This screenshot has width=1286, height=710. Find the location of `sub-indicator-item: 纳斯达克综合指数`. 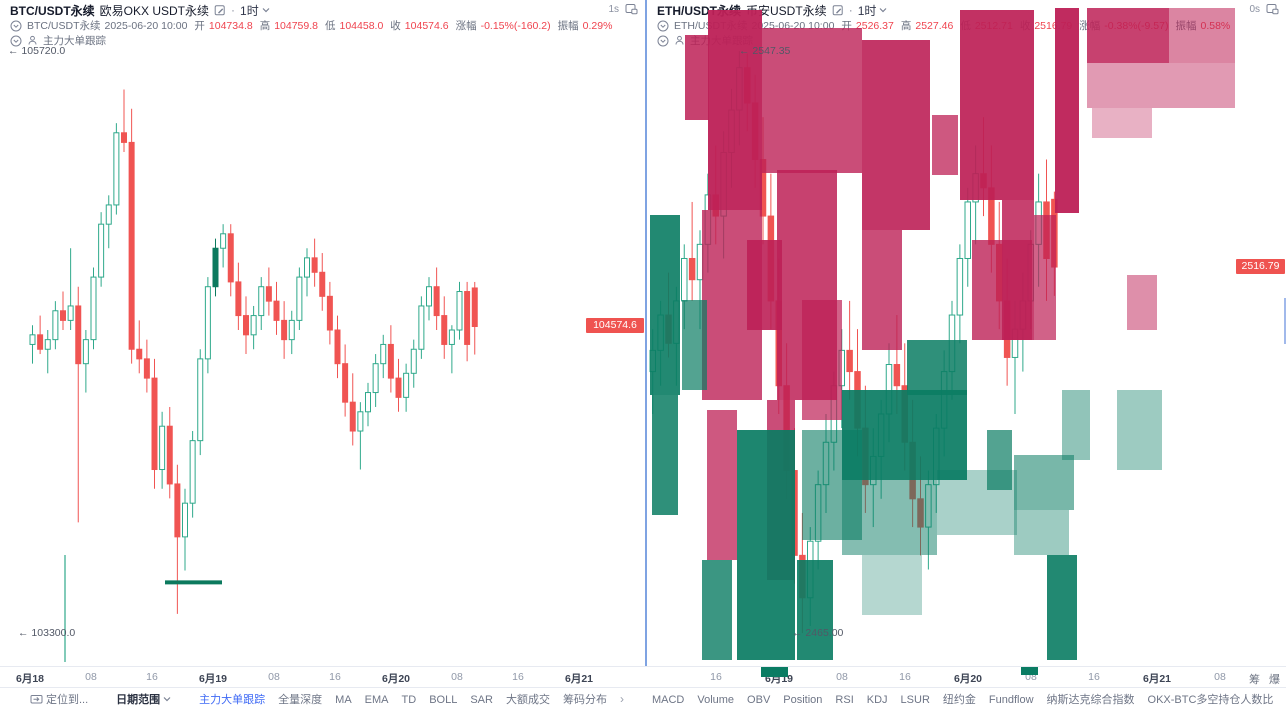

sub-indicator-item: 纳斯达克综合指数 is located at coordinates (1090, 699).